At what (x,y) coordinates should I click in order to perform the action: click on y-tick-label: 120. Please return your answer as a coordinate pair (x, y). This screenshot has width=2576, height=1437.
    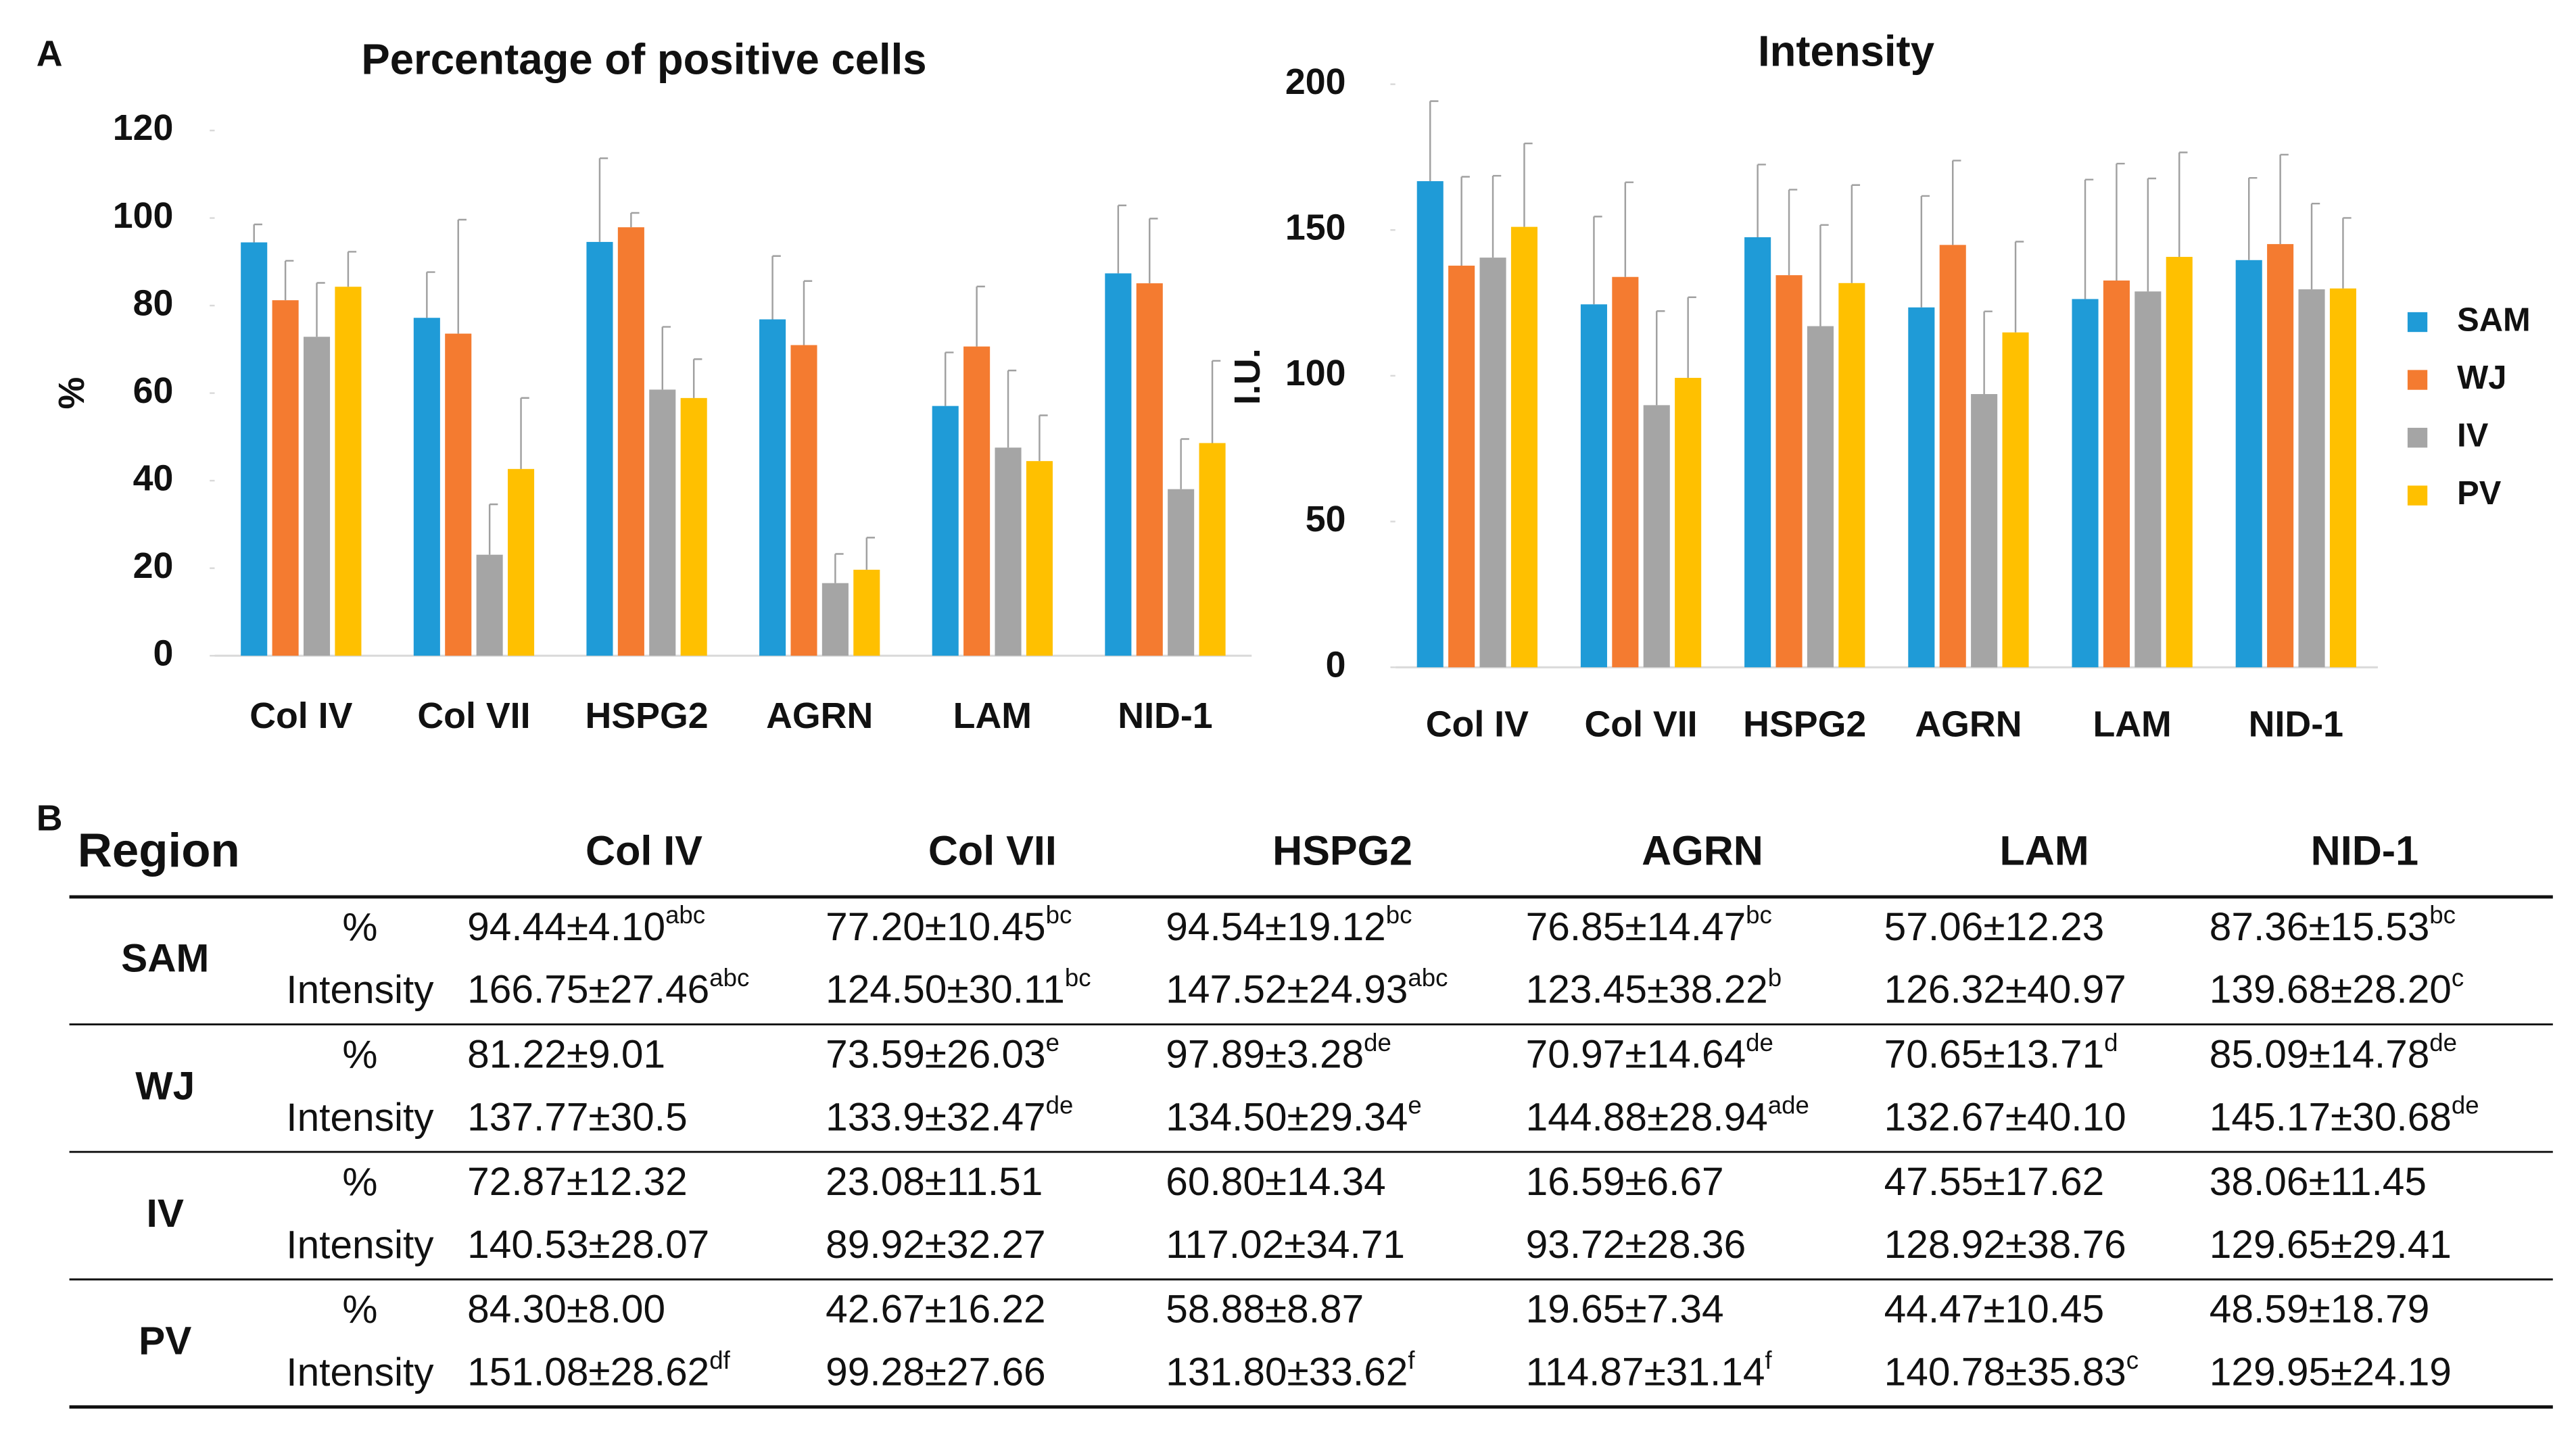
    Looking at the image, I should click on (143, 128).